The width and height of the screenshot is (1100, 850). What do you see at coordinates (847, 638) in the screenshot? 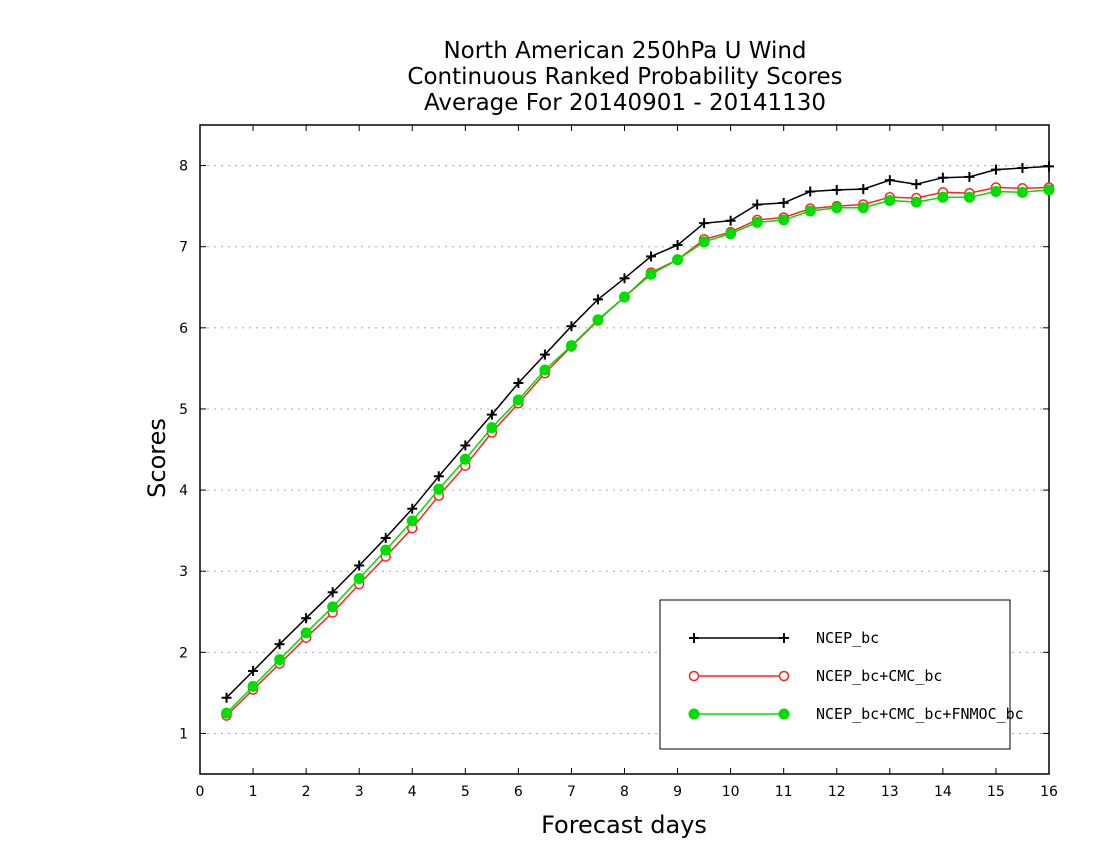
I see `legend-label: NCEP_bc` at bounding box center [847, 638].